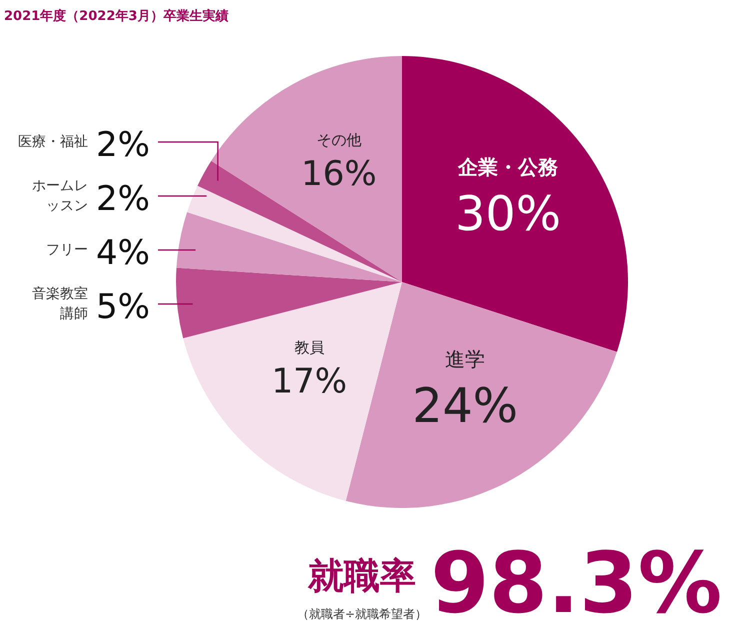  What do you see at coordinates (508, 214) in the screenshot?
I see `data-label: 30%` at bounding box center [508, 214].